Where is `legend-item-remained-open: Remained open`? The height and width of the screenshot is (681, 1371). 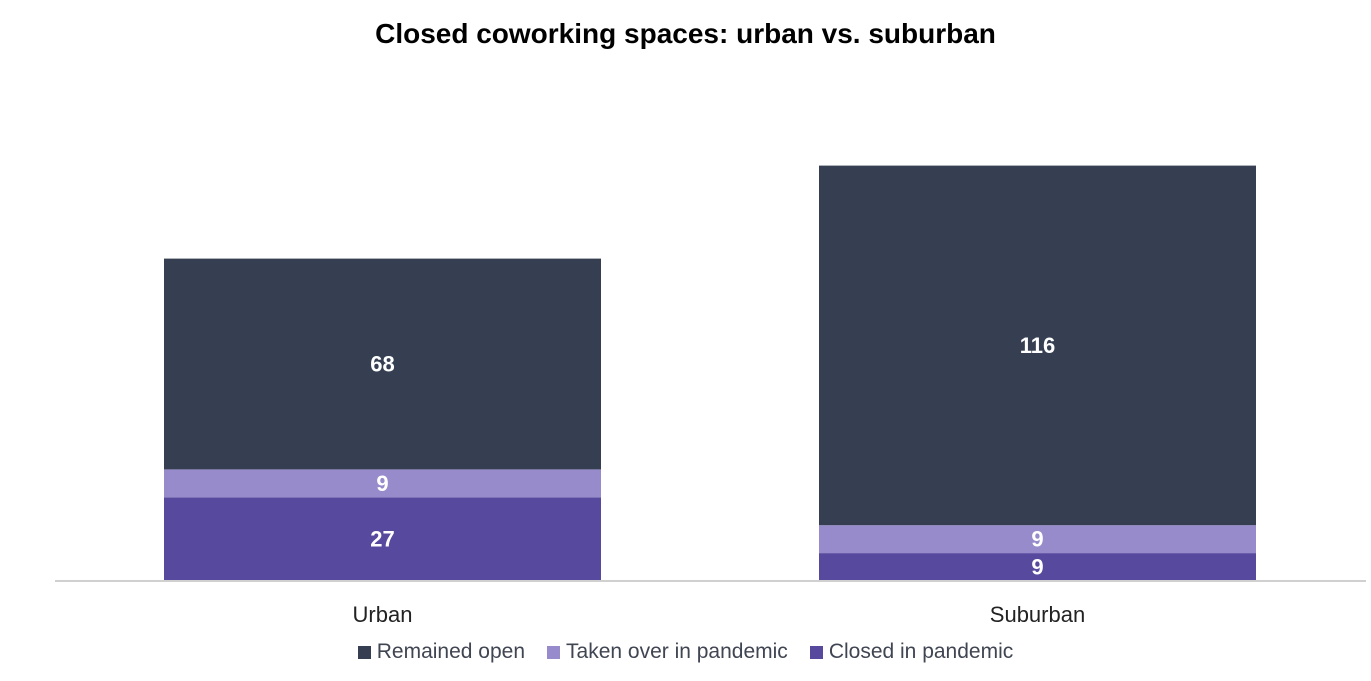
legend-item-remained-open: Remained open is located at coordinates (441, 652).